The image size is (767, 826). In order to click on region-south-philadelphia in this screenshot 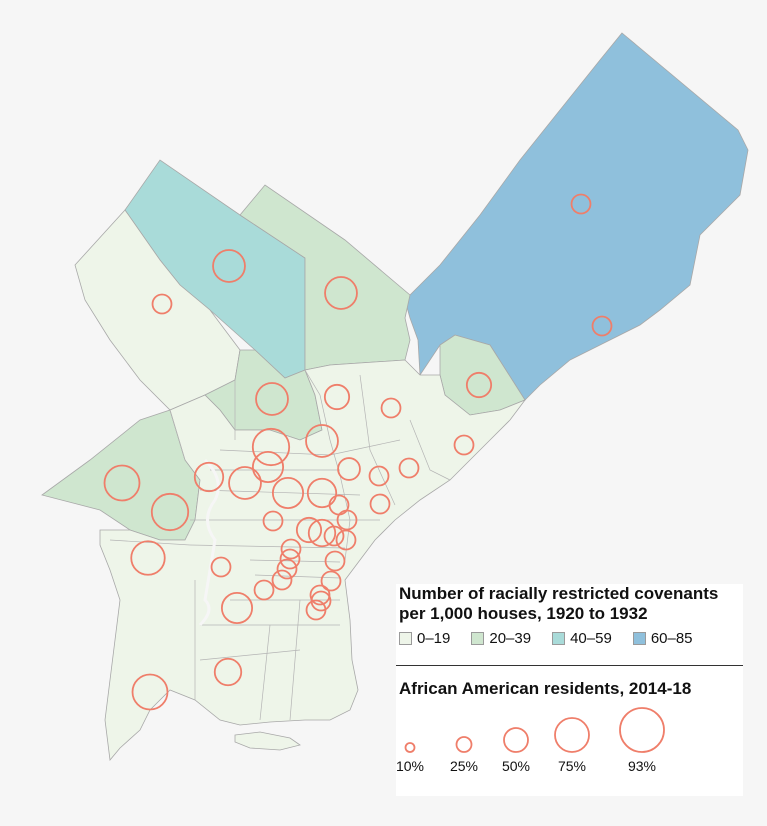, I will do `click(267, 741)`.